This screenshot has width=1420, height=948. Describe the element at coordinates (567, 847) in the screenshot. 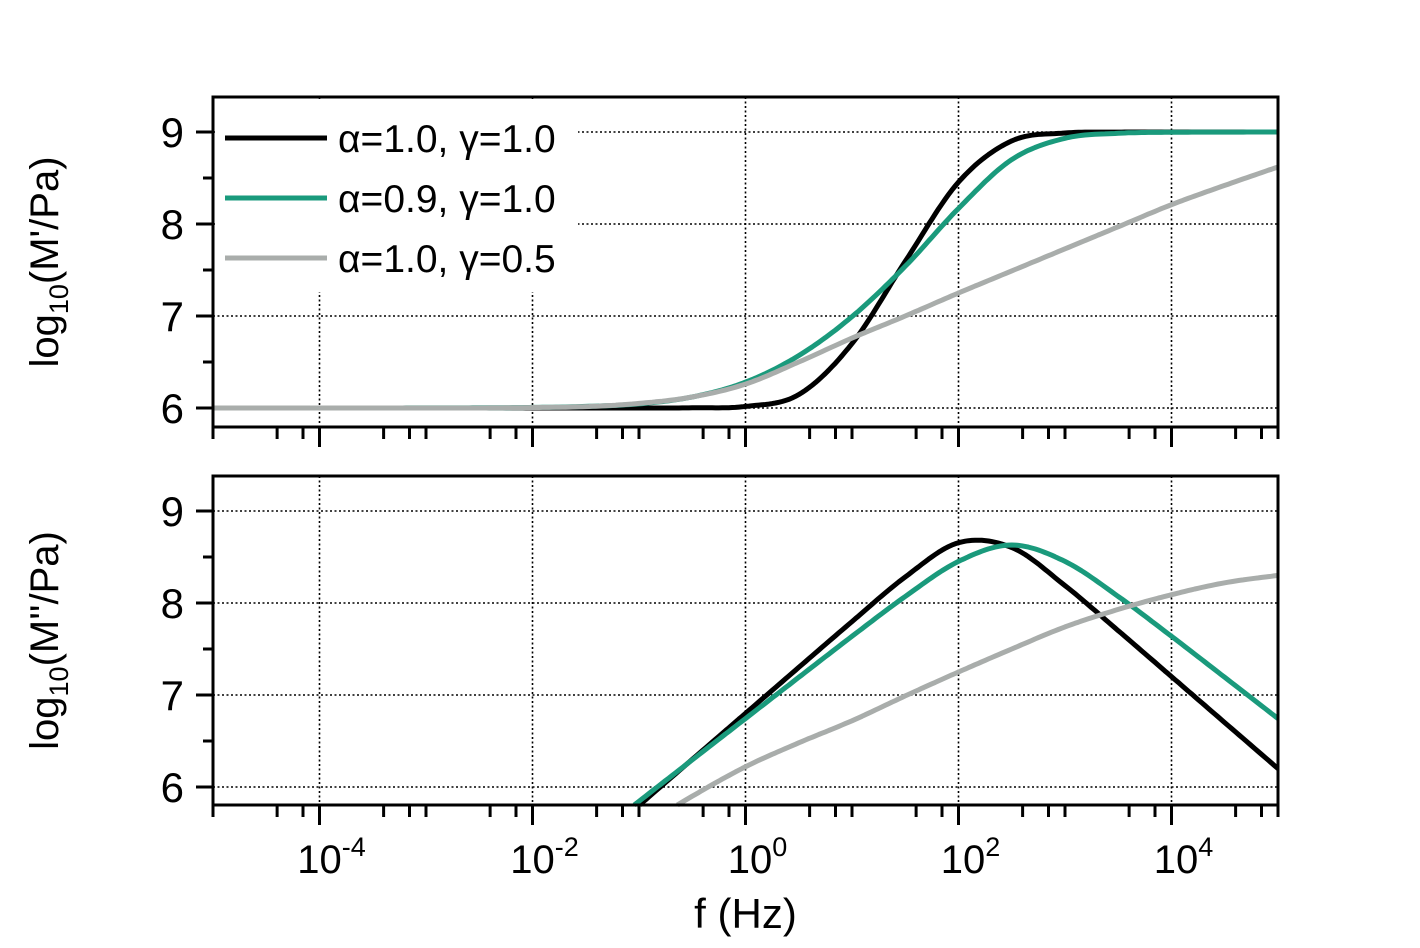

I see `x-tick-exponent: -2` at that location.